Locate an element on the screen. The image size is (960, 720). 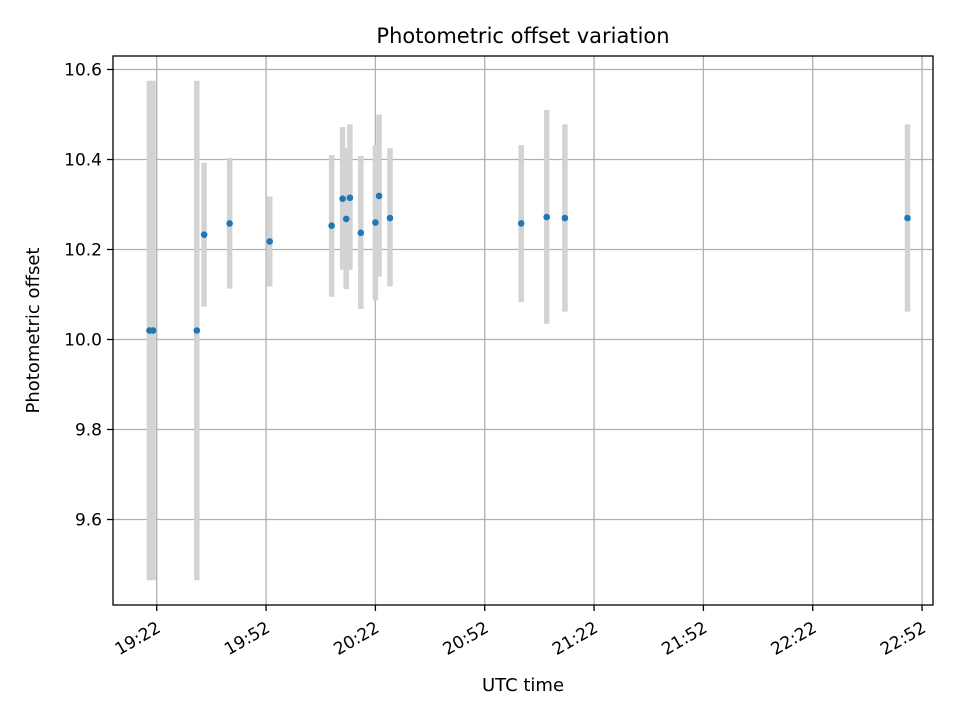
y-axis-title: Photometric offset is located at coordinates (33, 331).